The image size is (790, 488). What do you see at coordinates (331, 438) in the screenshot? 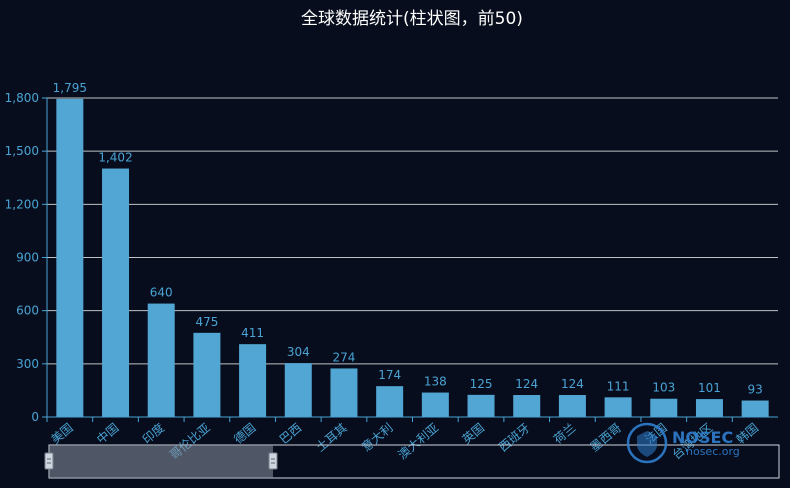
I see `x-tick-label: 土耳其` at bounding box center [331, 438].